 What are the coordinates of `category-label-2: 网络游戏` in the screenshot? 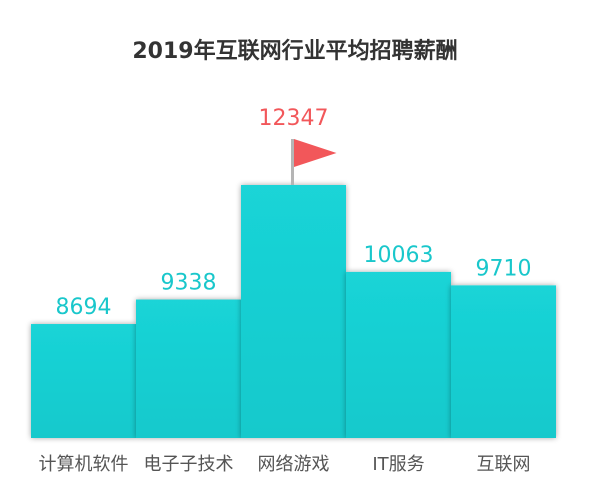 It's located at (294, 464).